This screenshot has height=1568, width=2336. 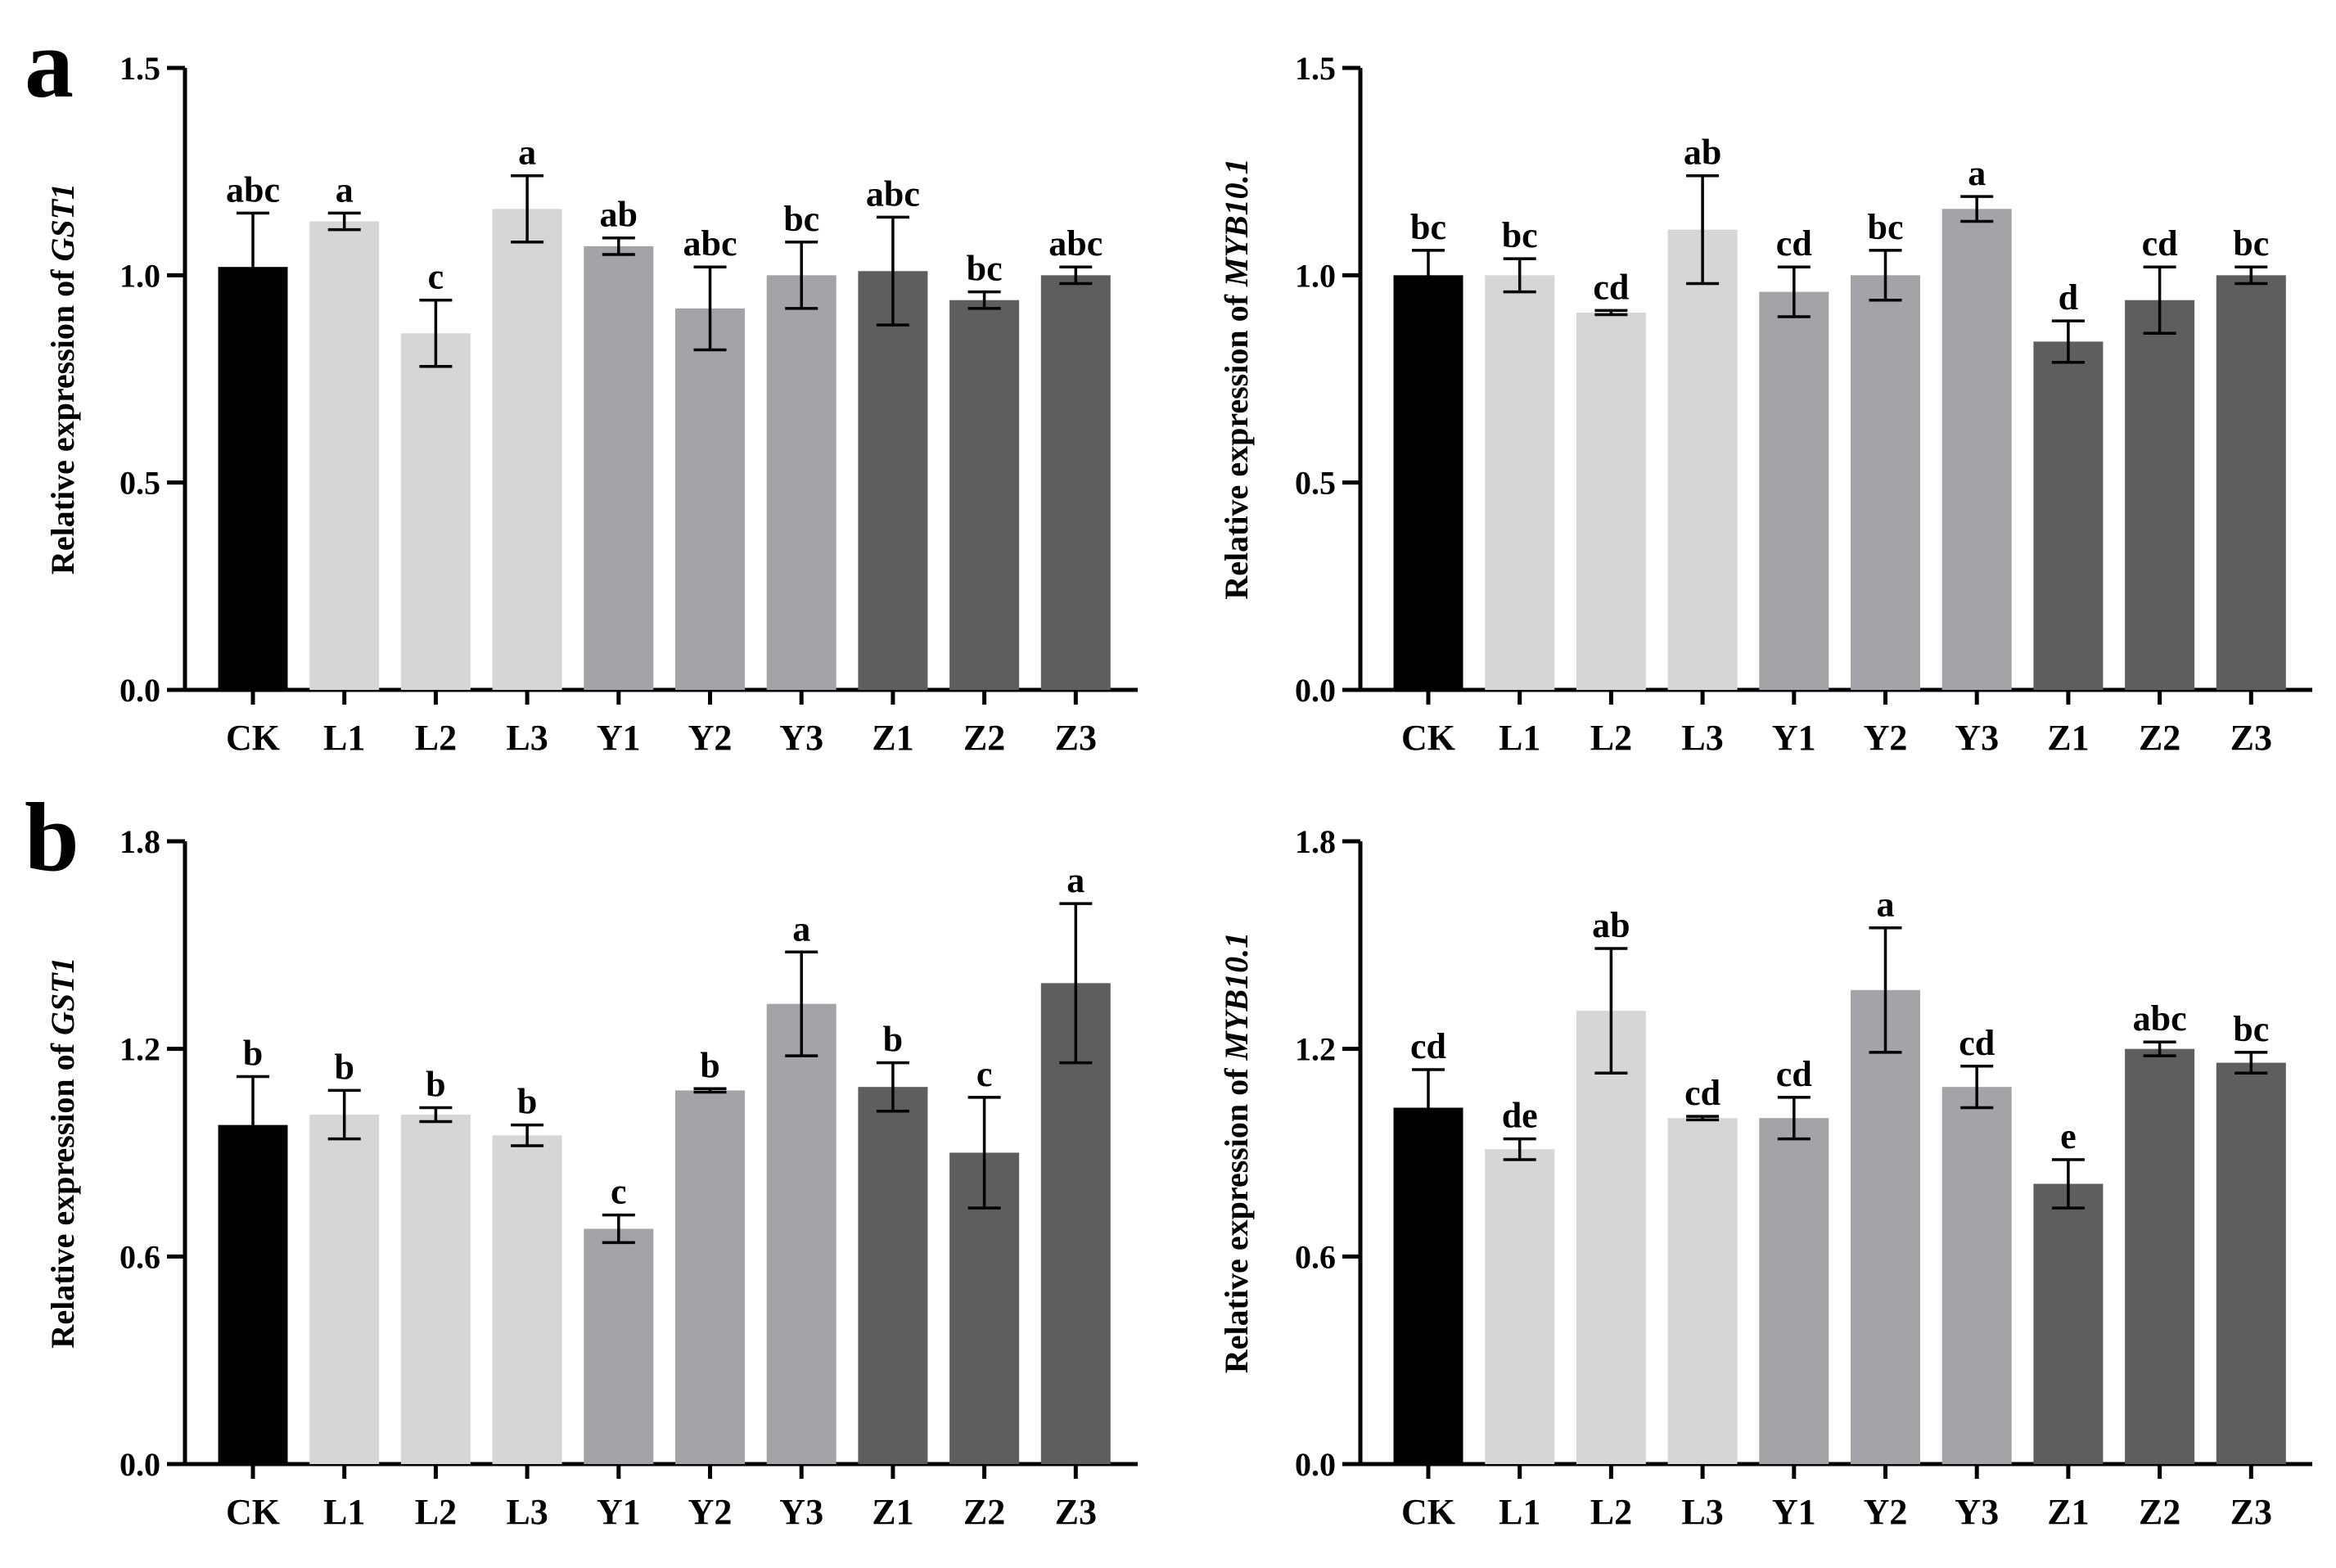 What do you see at coordinates (1977, 1043) in the screenshot?
I see `significance-label-Y3: cd` at bounding box center [1977, 1043].